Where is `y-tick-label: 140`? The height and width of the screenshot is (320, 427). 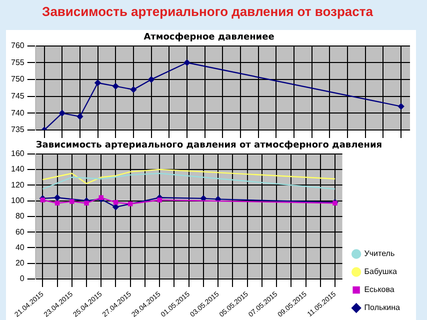 y-tick-label: 140 is located at coordinates (17, 169).